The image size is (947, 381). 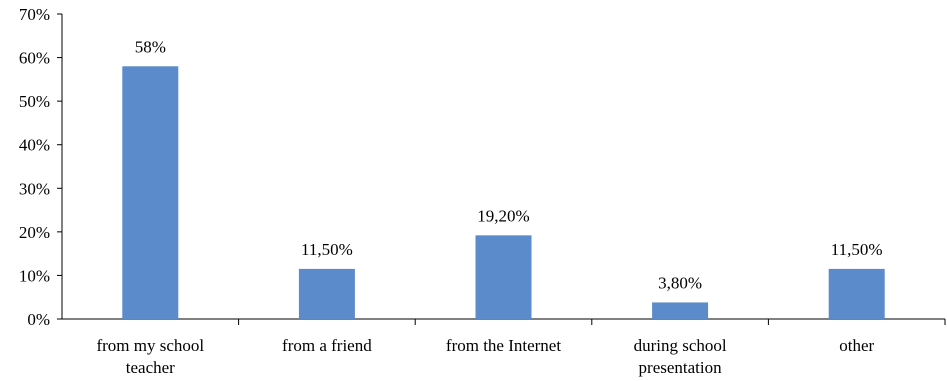 What do you see at coordinates (327, 345) in the screenshot?
I see `category-label: from a friend` at bounding box center [327, 345].